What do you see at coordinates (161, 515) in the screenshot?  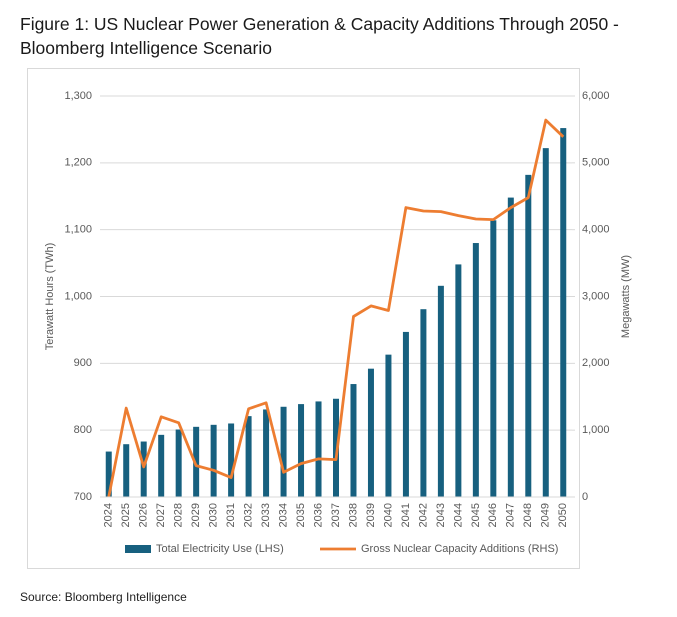 I see `x-tick-label: 2027` at bounding box center [161, 515].